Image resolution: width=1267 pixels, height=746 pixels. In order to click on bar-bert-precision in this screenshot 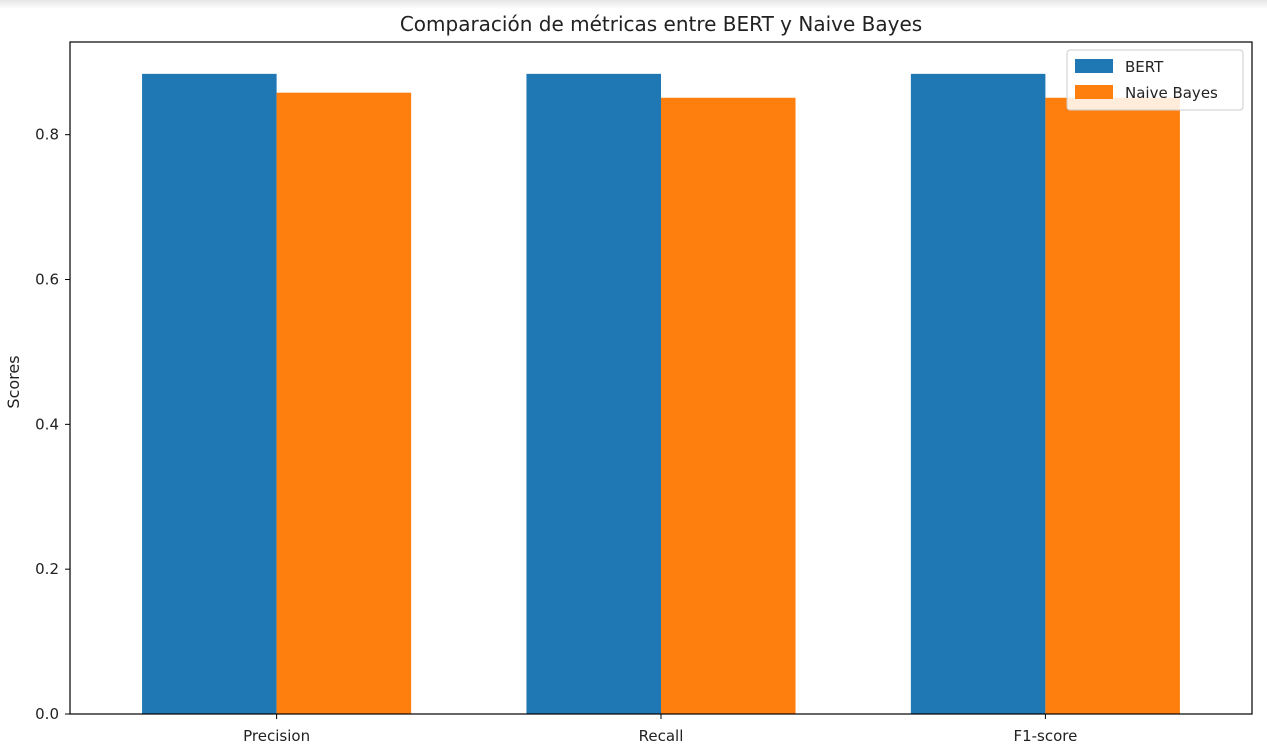, I will do `click(209, 394)`.